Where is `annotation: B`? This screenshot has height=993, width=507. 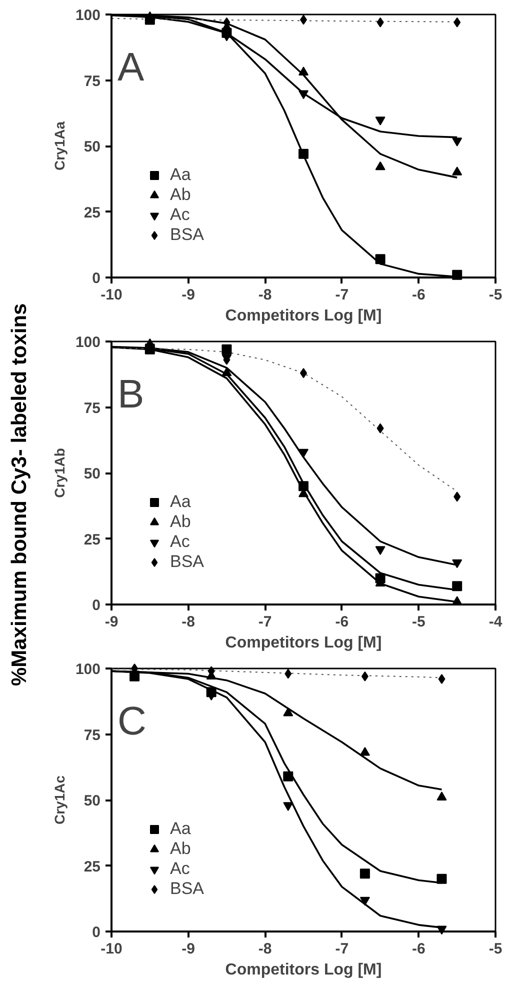 annotation: B is located at coordinates (131, 394).